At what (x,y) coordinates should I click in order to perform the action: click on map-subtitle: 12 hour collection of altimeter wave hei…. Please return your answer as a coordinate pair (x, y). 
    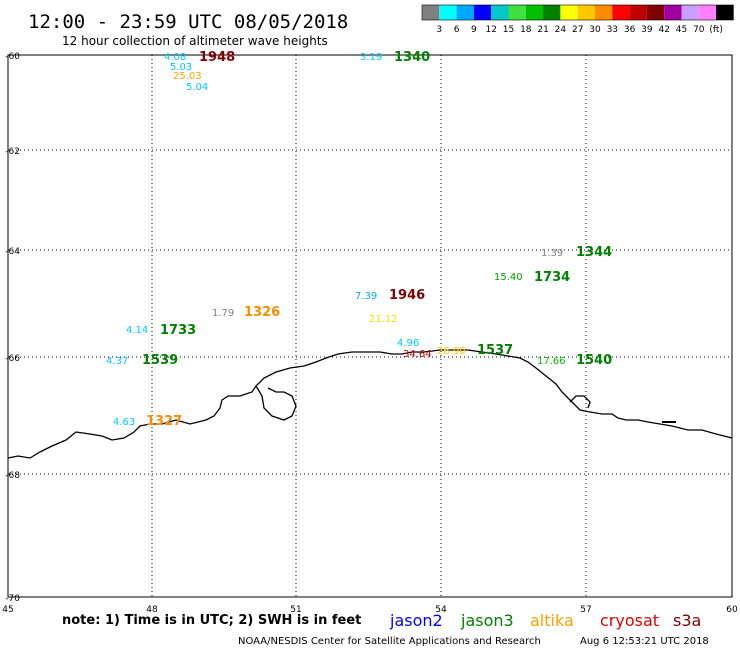
    Looking at the image, I should click on (195, 41).